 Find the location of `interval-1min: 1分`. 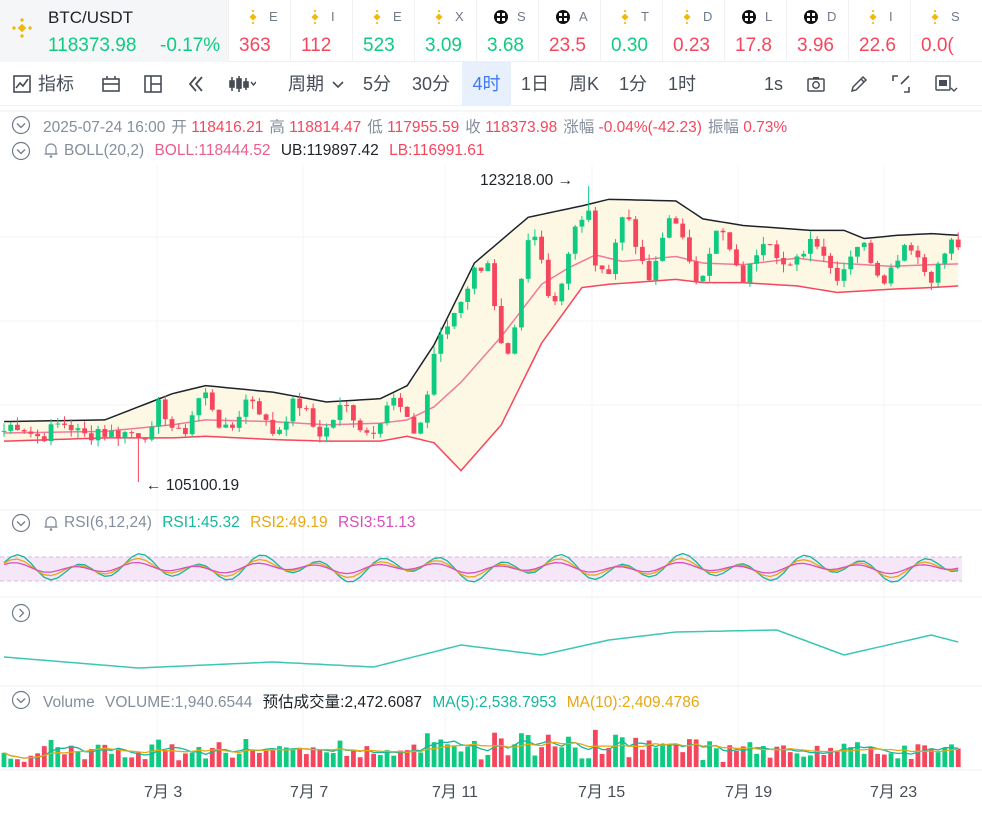

interval-1min: 1分 is located at coordinates (633, 84).